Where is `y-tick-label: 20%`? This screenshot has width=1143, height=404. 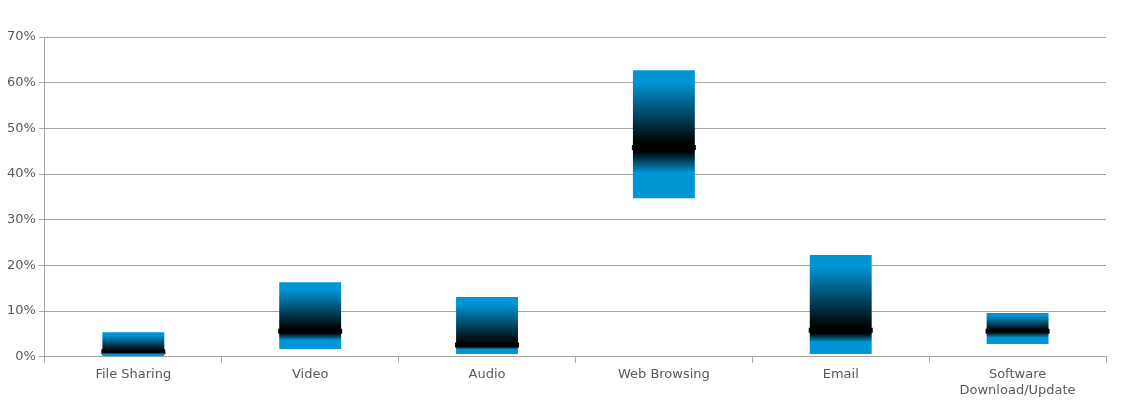
y-tick-label: 20% is located at coordinates (21, 264).